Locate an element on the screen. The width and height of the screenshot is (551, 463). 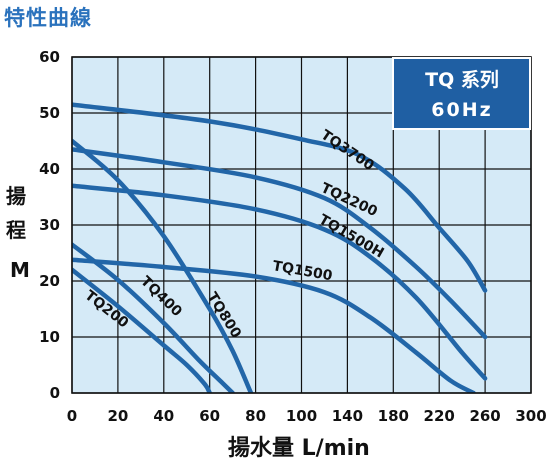
legend-background is located at coordinates (461, 93).